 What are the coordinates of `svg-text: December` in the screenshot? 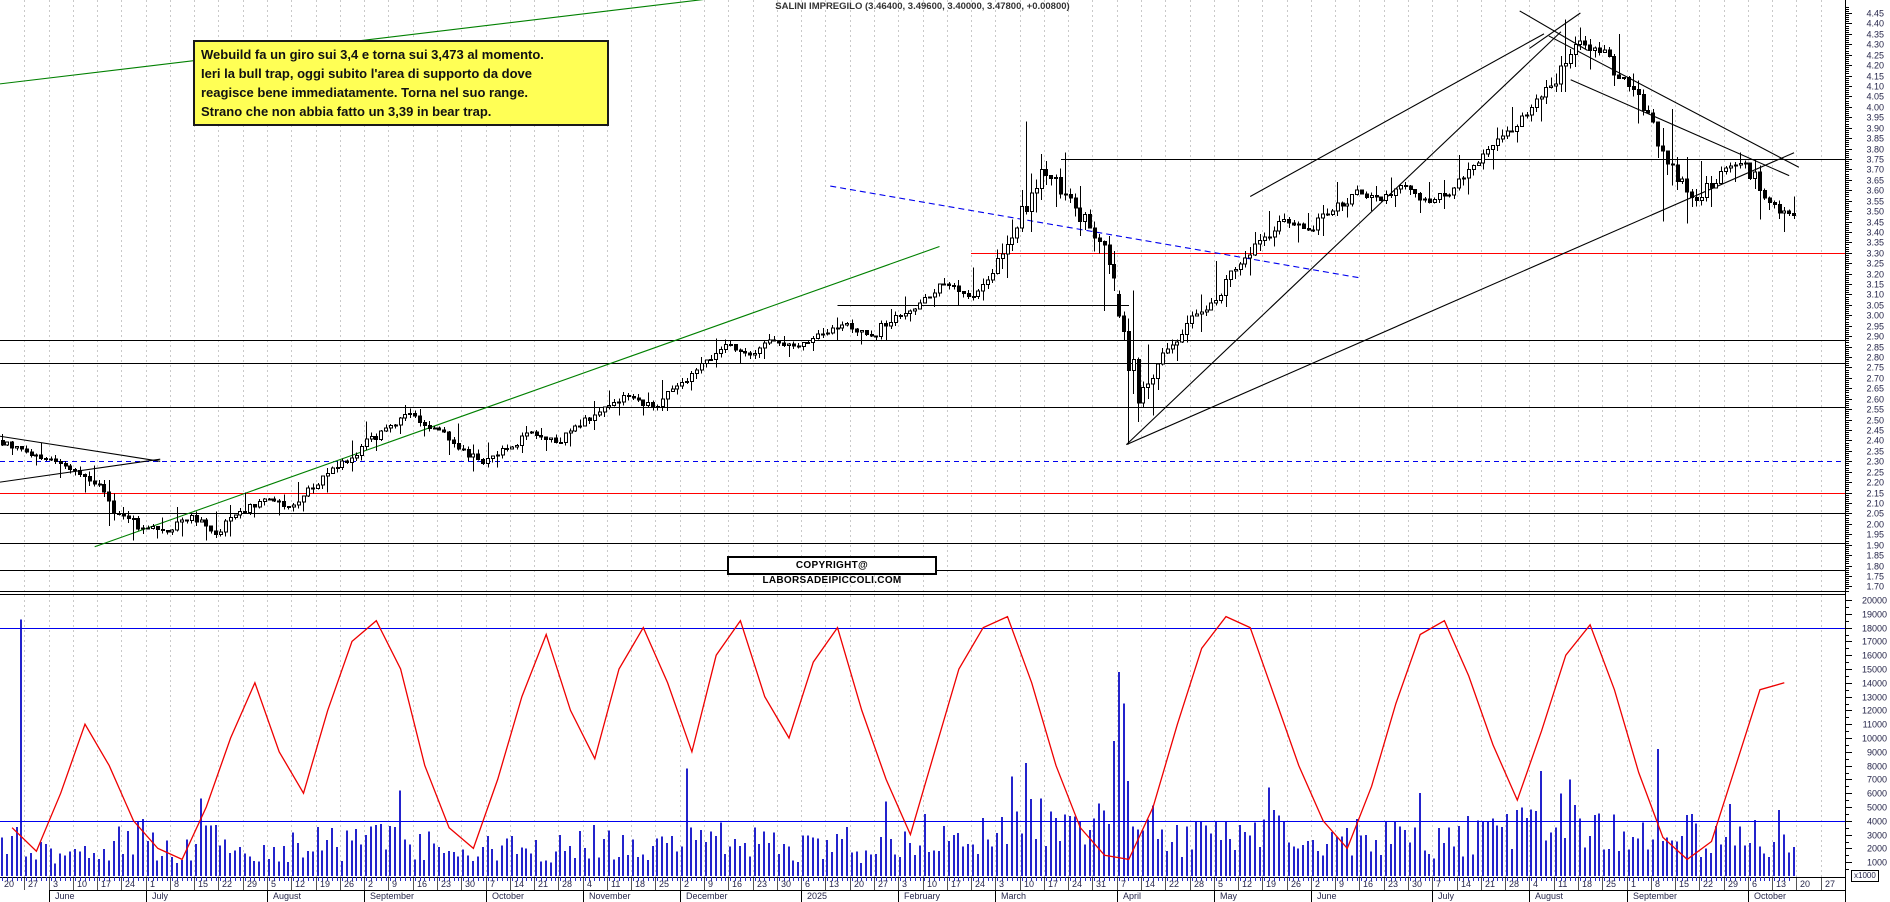 It's located at (707, 896).